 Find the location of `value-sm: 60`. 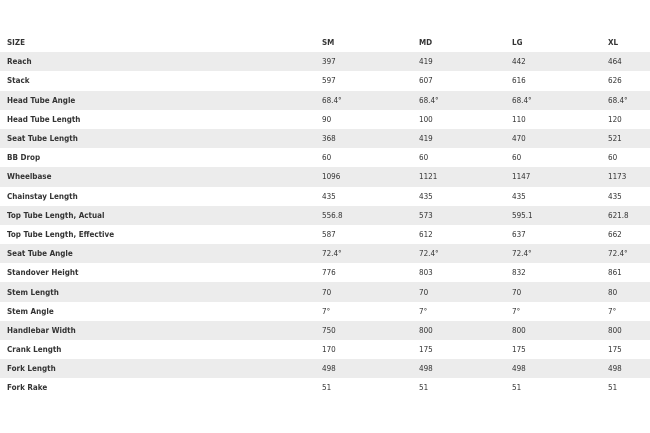

value-sm: 60 is located at coordinates (327, 158).